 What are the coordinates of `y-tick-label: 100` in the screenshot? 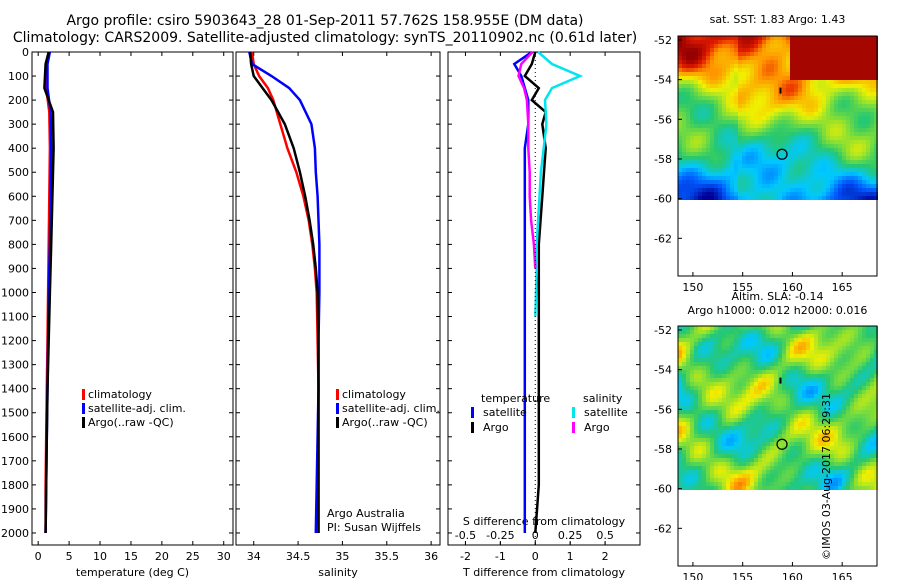 It's located at (18, 76).